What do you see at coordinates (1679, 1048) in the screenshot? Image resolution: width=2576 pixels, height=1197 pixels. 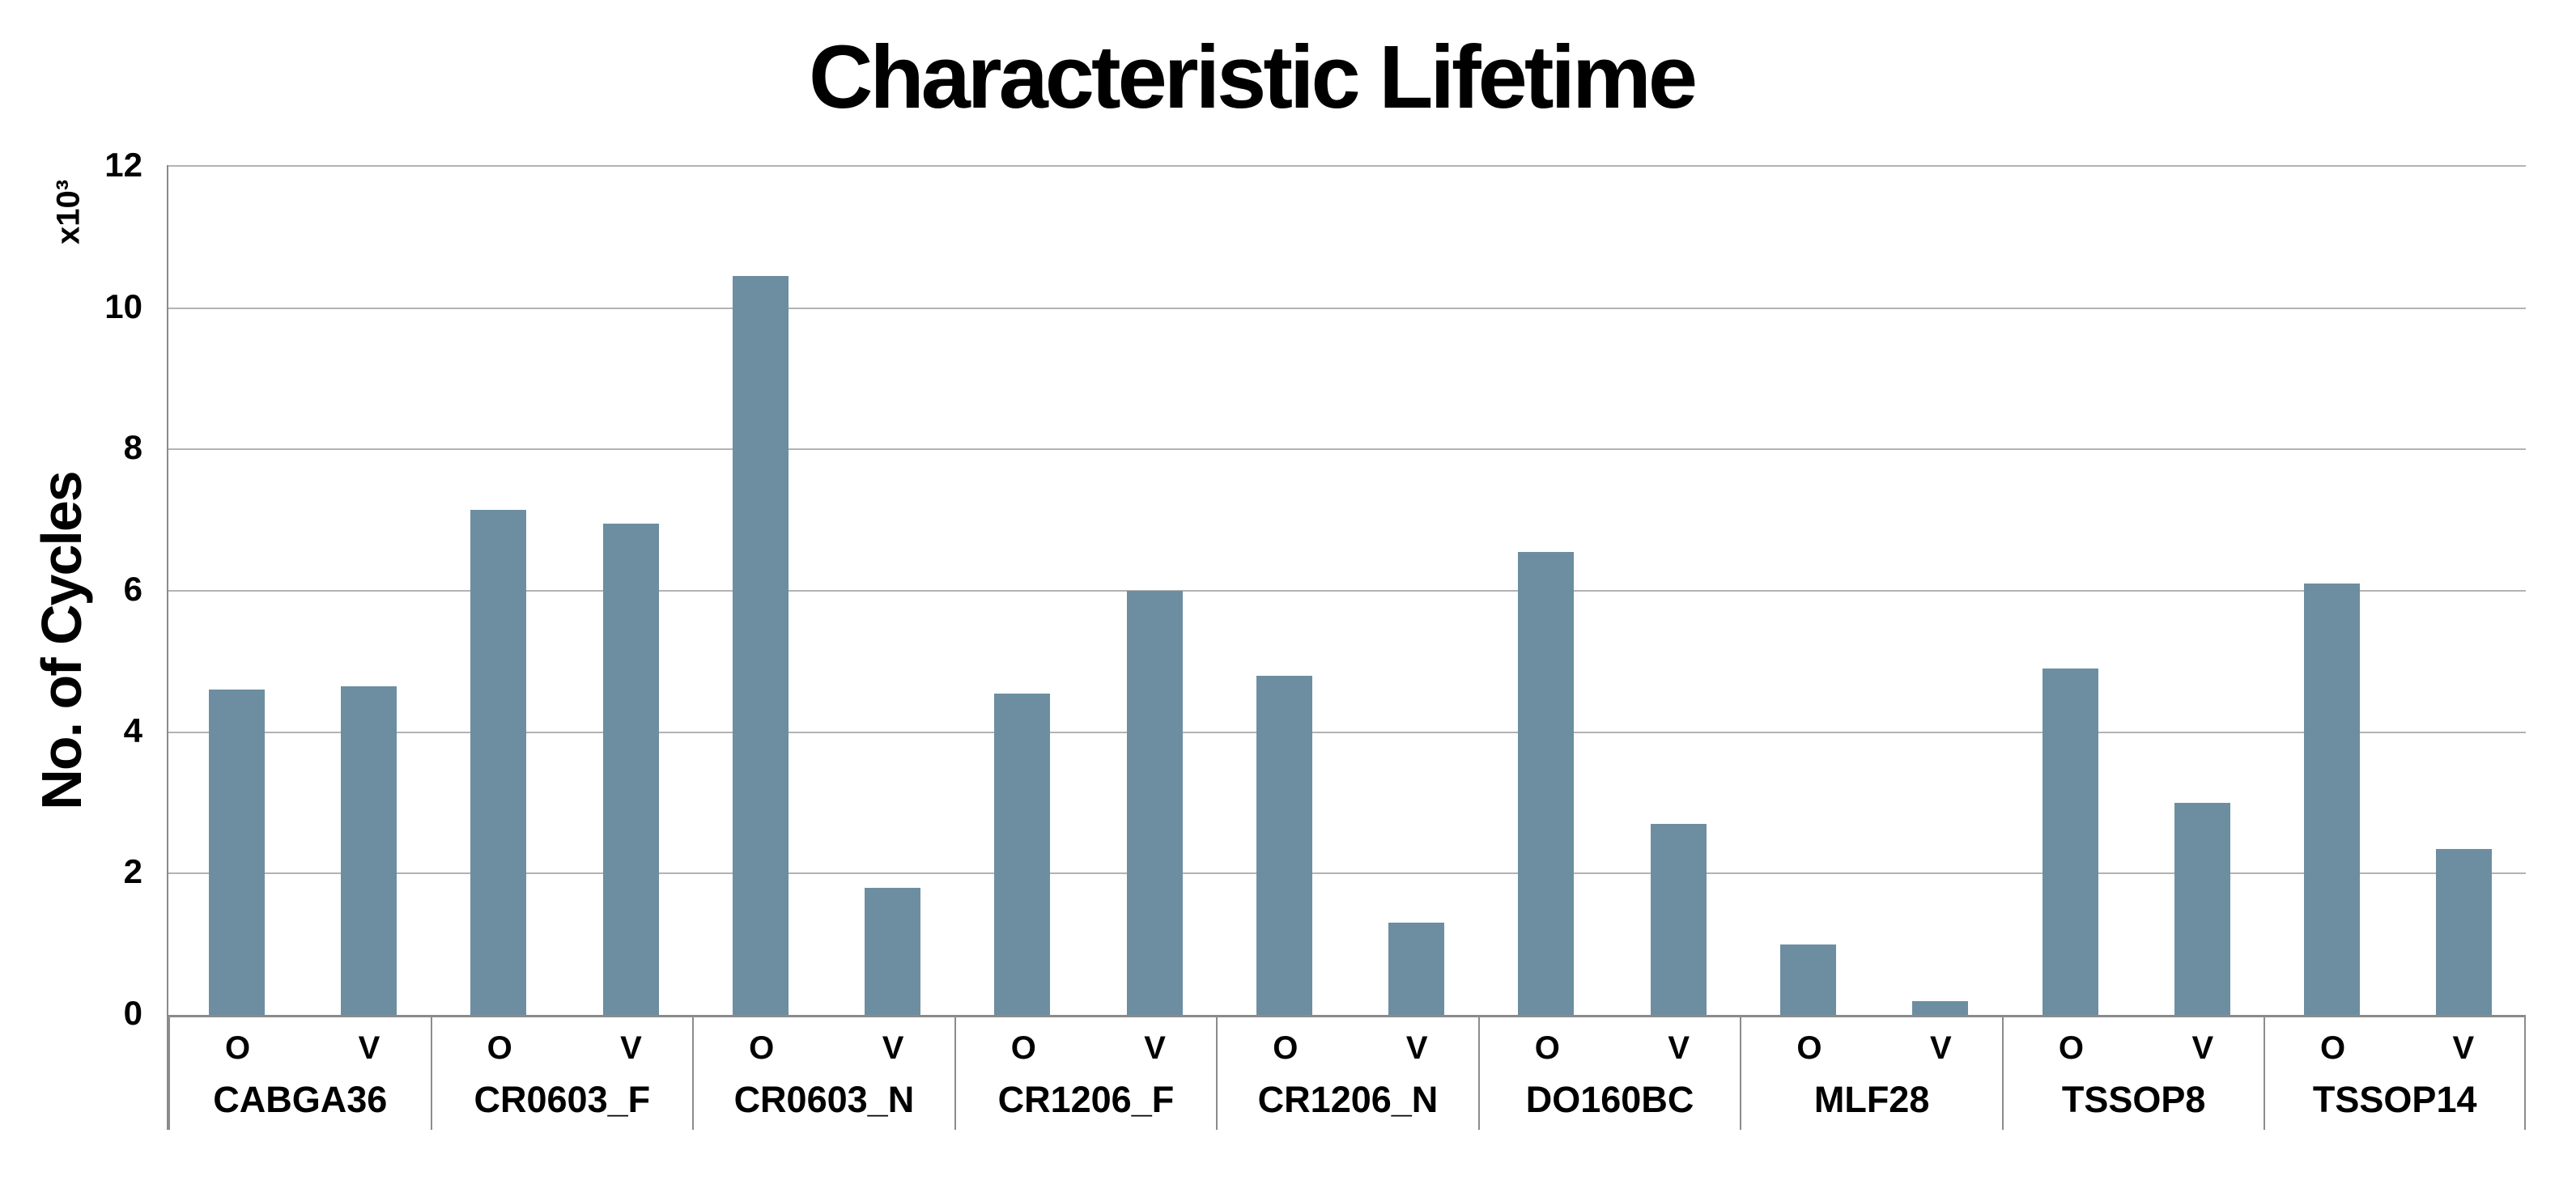 I see `series-label-v-DO160BC: V` at bounding box center [1679, 1048].